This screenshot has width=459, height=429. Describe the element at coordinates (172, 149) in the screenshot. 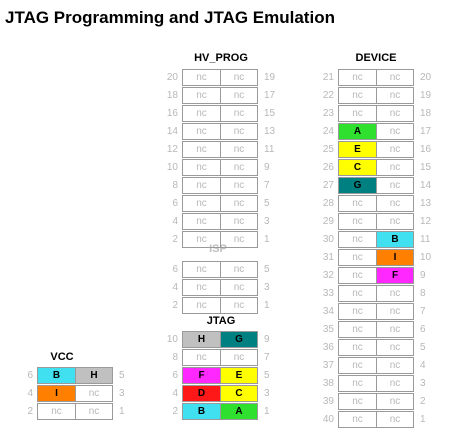

I see `pin-number-left: 12` at that location.